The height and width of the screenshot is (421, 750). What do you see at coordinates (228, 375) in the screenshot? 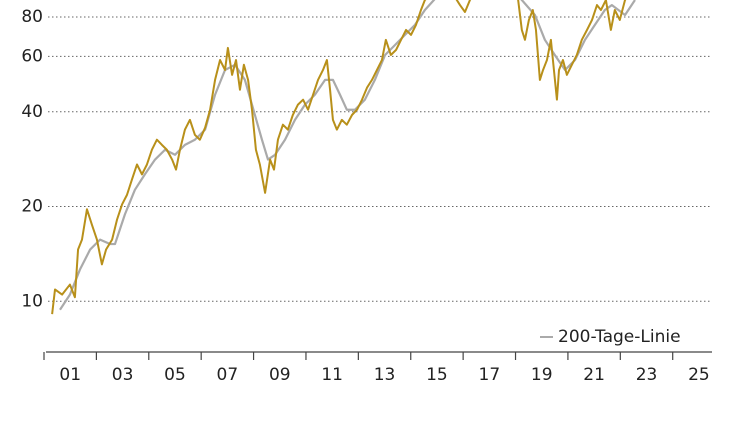
I see `x-tick-label: 07` at bounding box center [228, 375].